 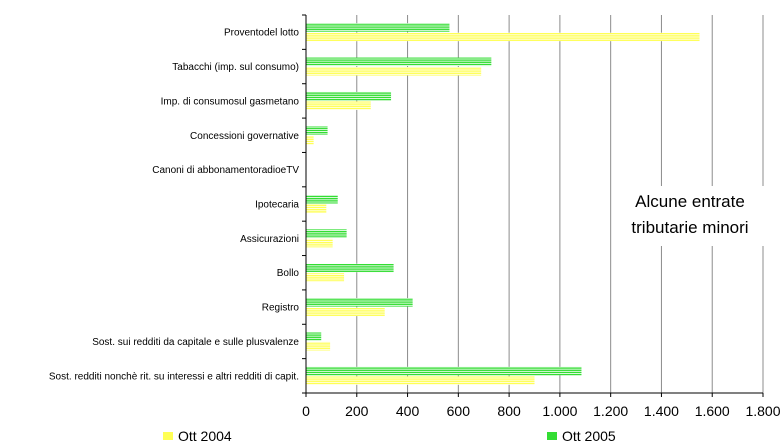 What do you see at coordinates (661, 411) in the screenshot?
I see `x-tick-label: 1.400` at bounding box center [661, 411].